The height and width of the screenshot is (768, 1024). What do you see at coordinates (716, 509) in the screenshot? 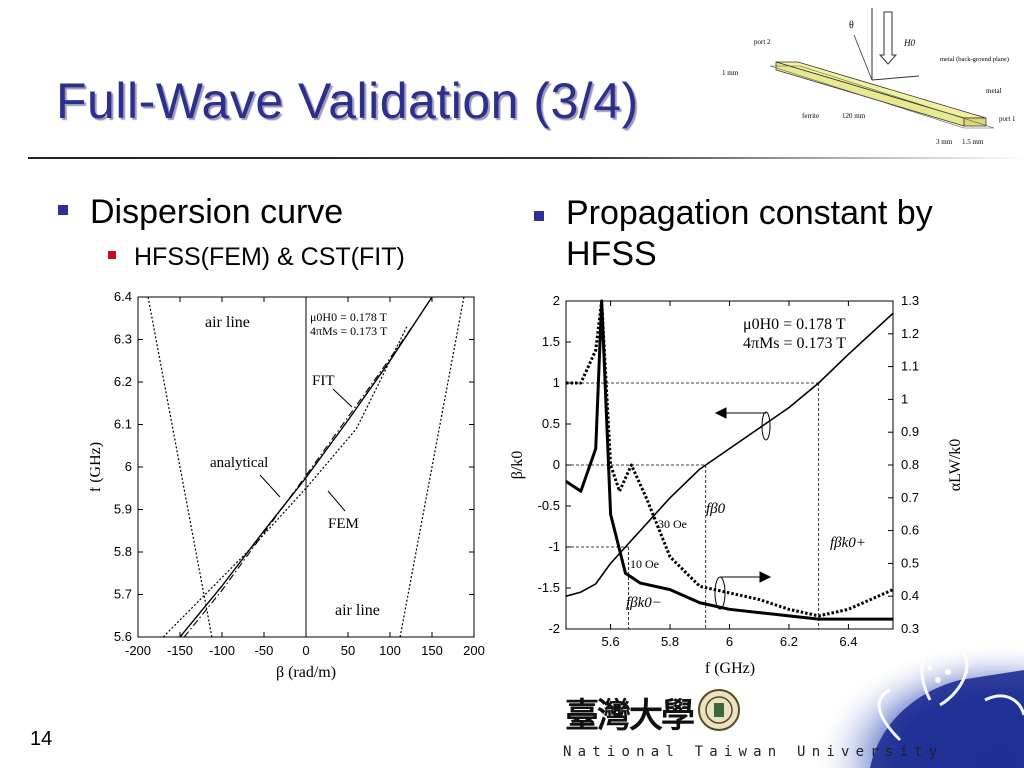
I see `f-beta0-label: fβ0` at bounding box center [716, 509].